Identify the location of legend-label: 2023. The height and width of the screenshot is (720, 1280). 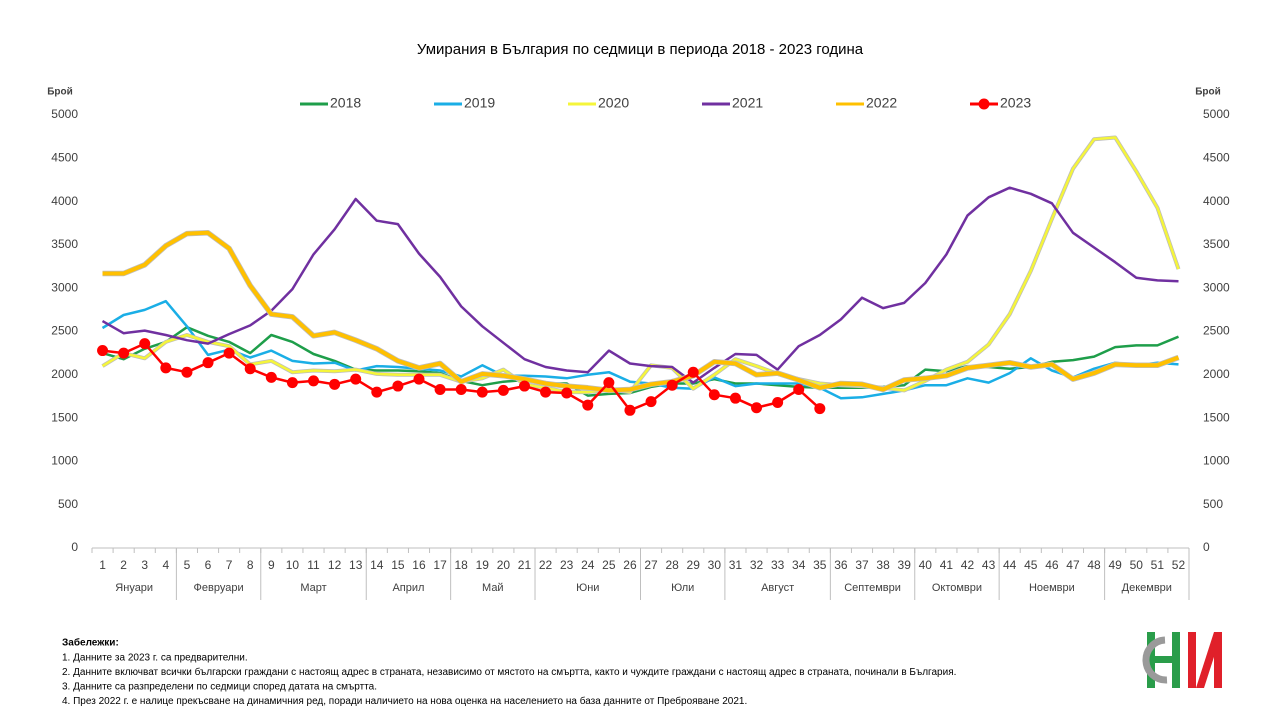
(1015, 103).